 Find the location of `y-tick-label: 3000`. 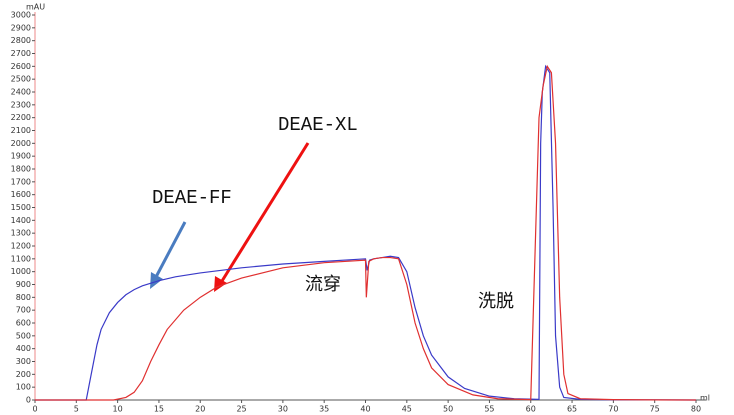

y-tick-label: 3000 is located at coordinates (21, 15).